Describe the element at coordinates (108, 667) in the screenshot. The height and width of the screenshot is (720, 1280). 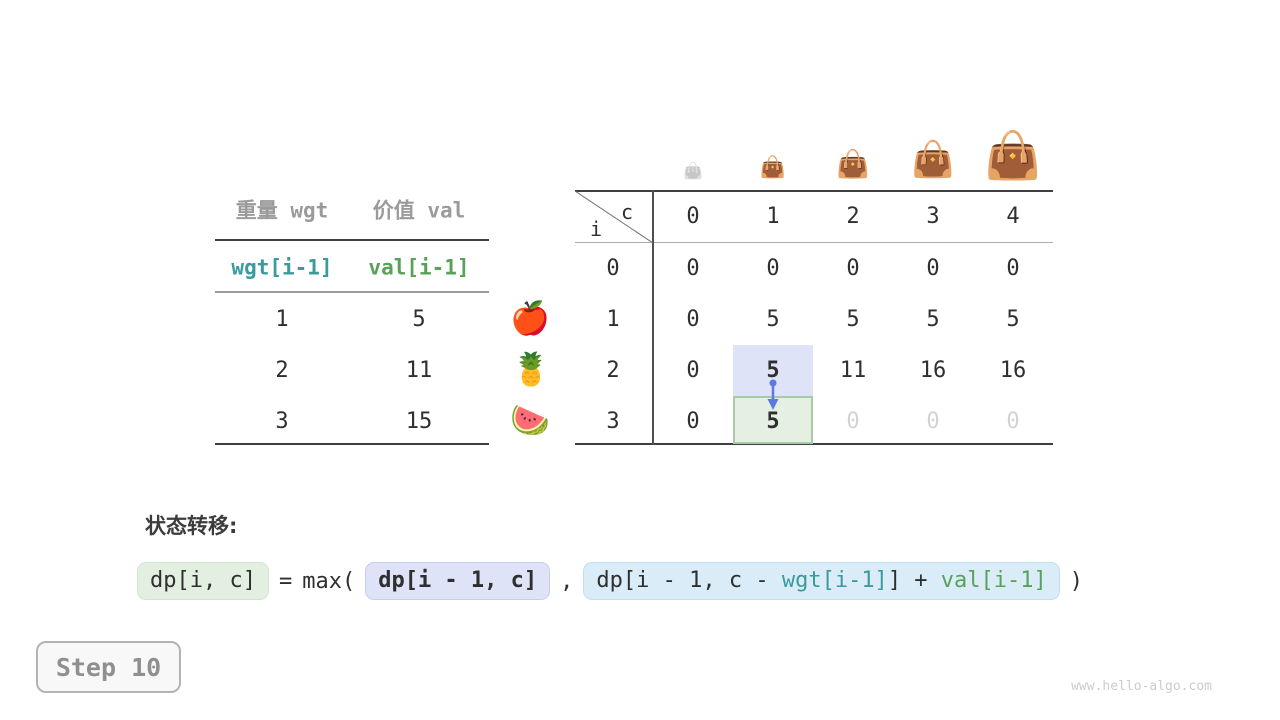
I see `step-badge: Step 10` at that location.